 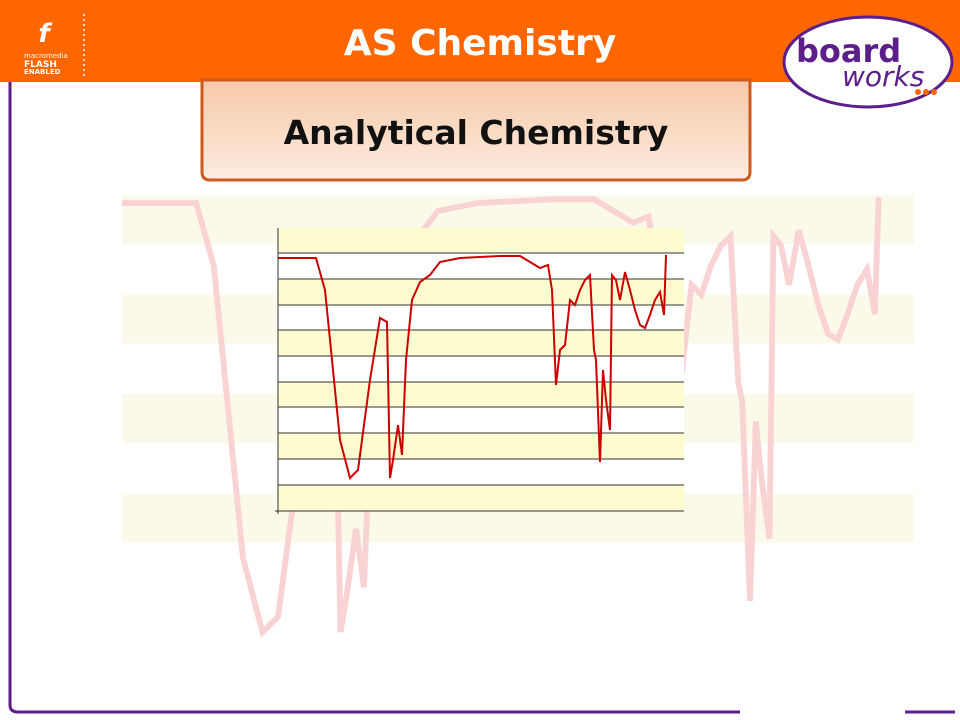 What do you see at coordinates (480, 43) in the screenshot?
I see `header-title: AS Chemistry` at bounding box center [480, 43].